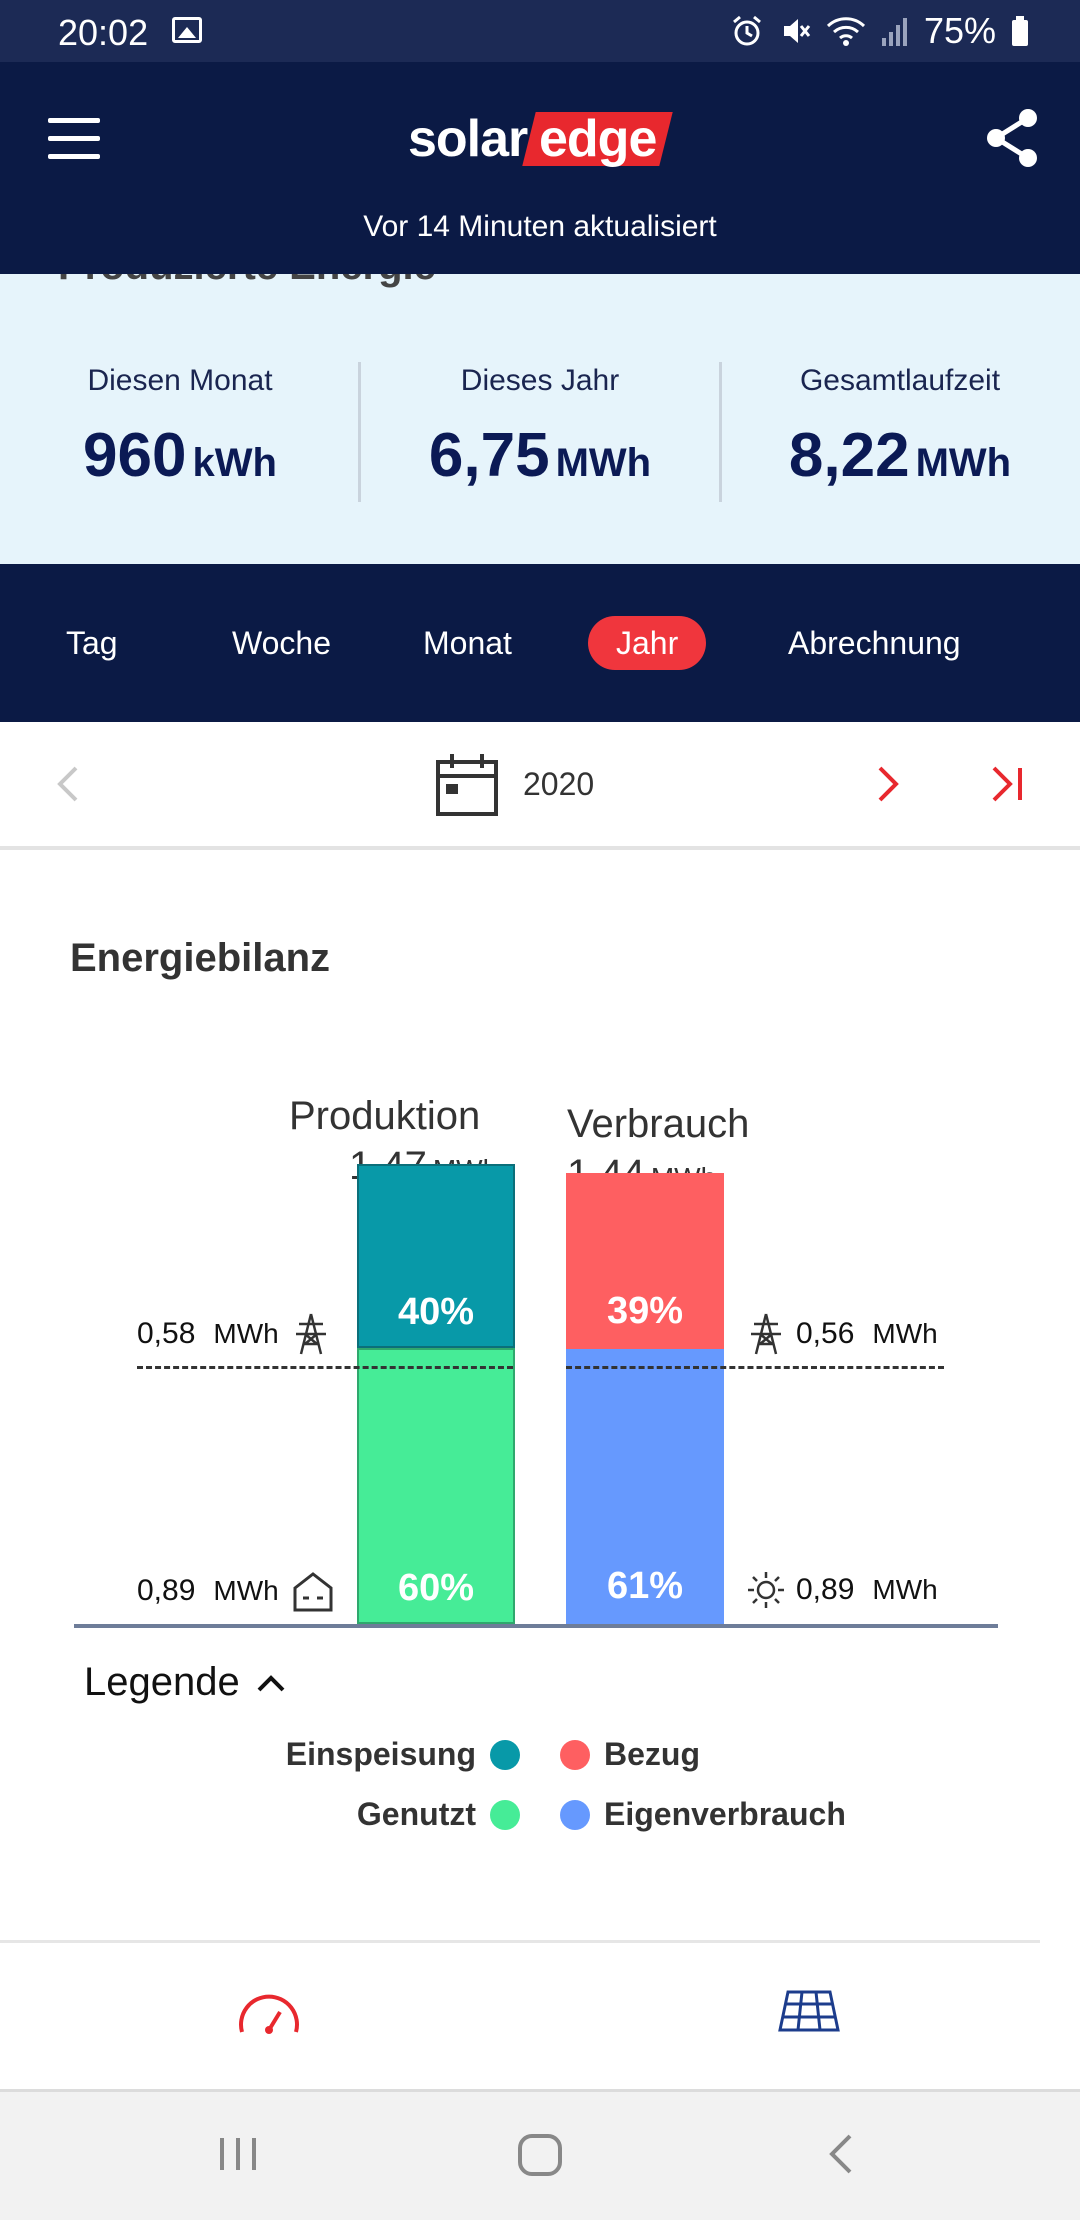 The image size is (1080, 2220). What do you see at coordinates (282, 643) in the screenshot?
I see `tab-week: Woche` at bounding box center [282, 643].